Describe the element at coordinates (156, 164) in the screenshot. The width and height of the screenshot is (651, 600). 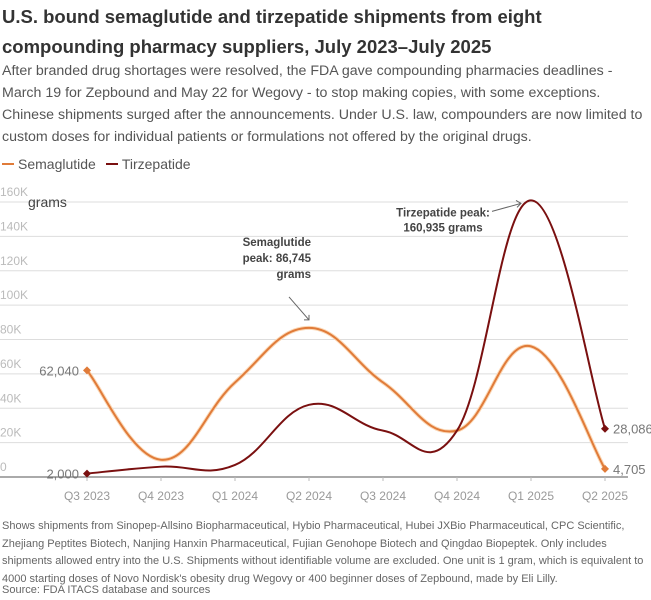
I see `legend-label-tirzepatide: Tirzepatide` at that location.